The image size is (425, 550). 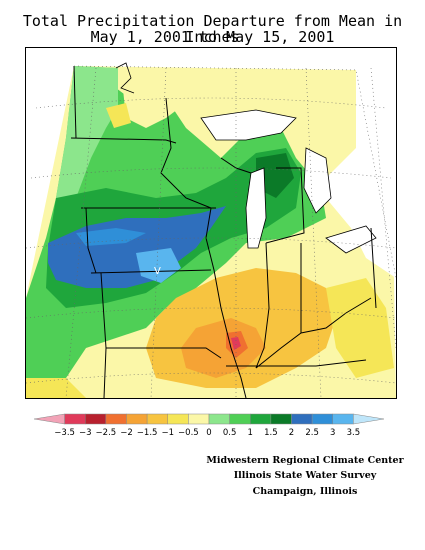 What do you see at coordinates (275, 175) in the screenshot?
I see `departure-zone-green-dark` at bounding box center [275, 175].